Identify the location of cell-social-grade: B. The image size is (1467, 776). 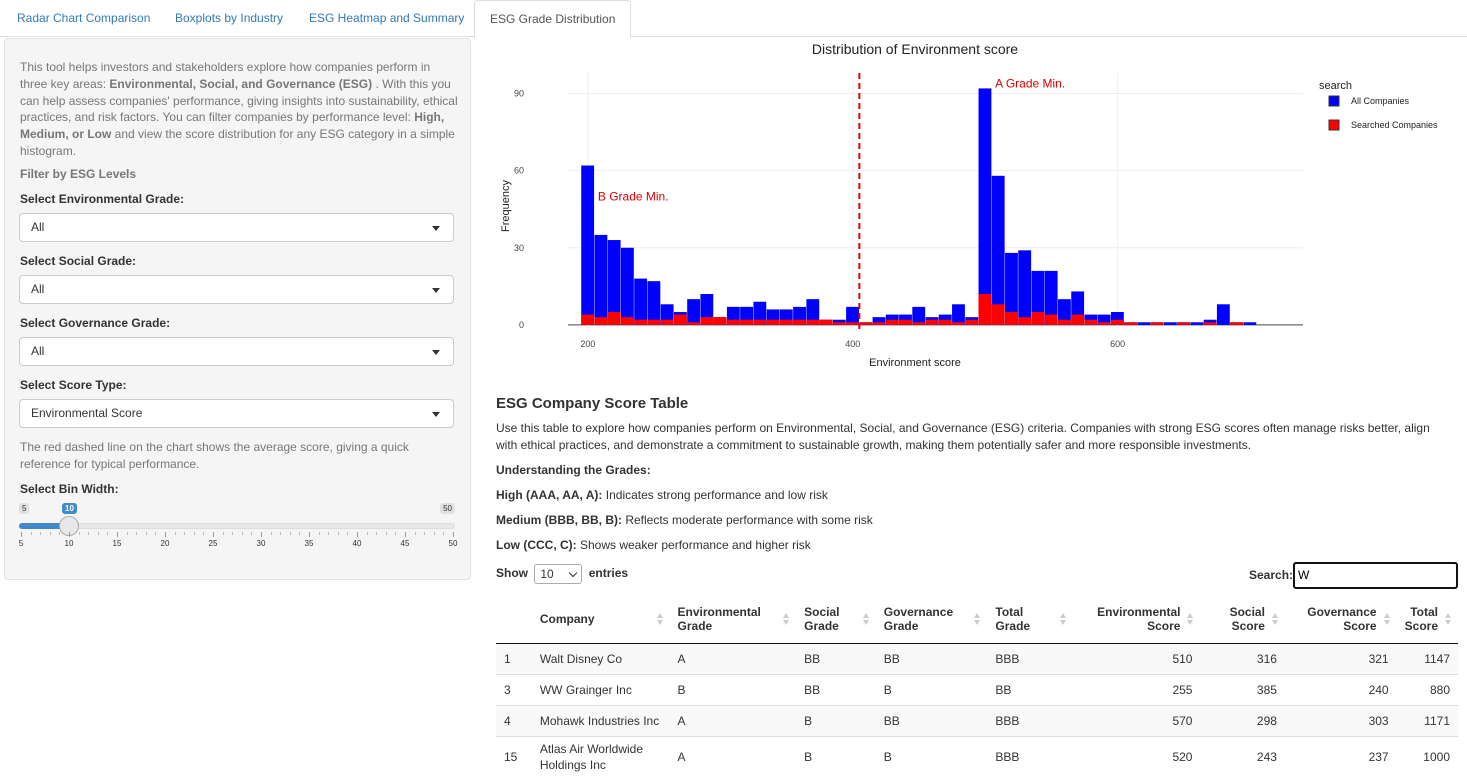
(836, 720).